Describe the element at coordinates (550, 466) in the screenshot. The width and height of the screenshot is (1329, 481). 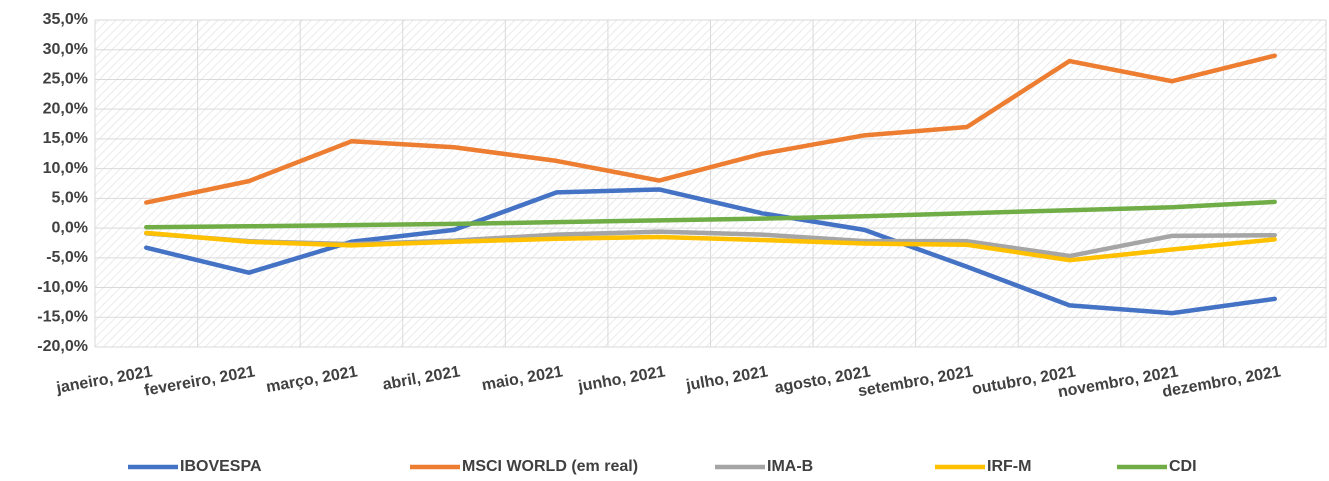
I see `legend-label: MSCI WORLD (em real)` at that location.